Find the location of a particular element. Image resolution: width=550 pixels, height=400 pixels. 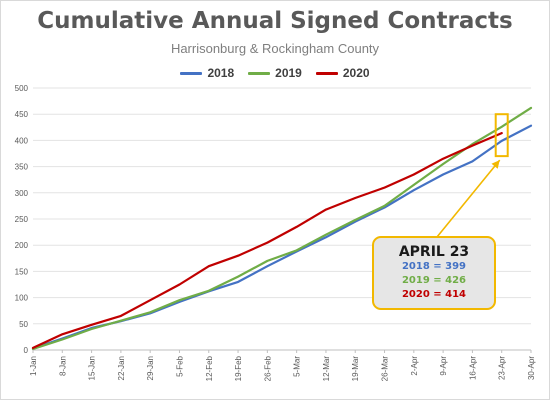

annotation-arrow-head is located at coordinates (495, 164).